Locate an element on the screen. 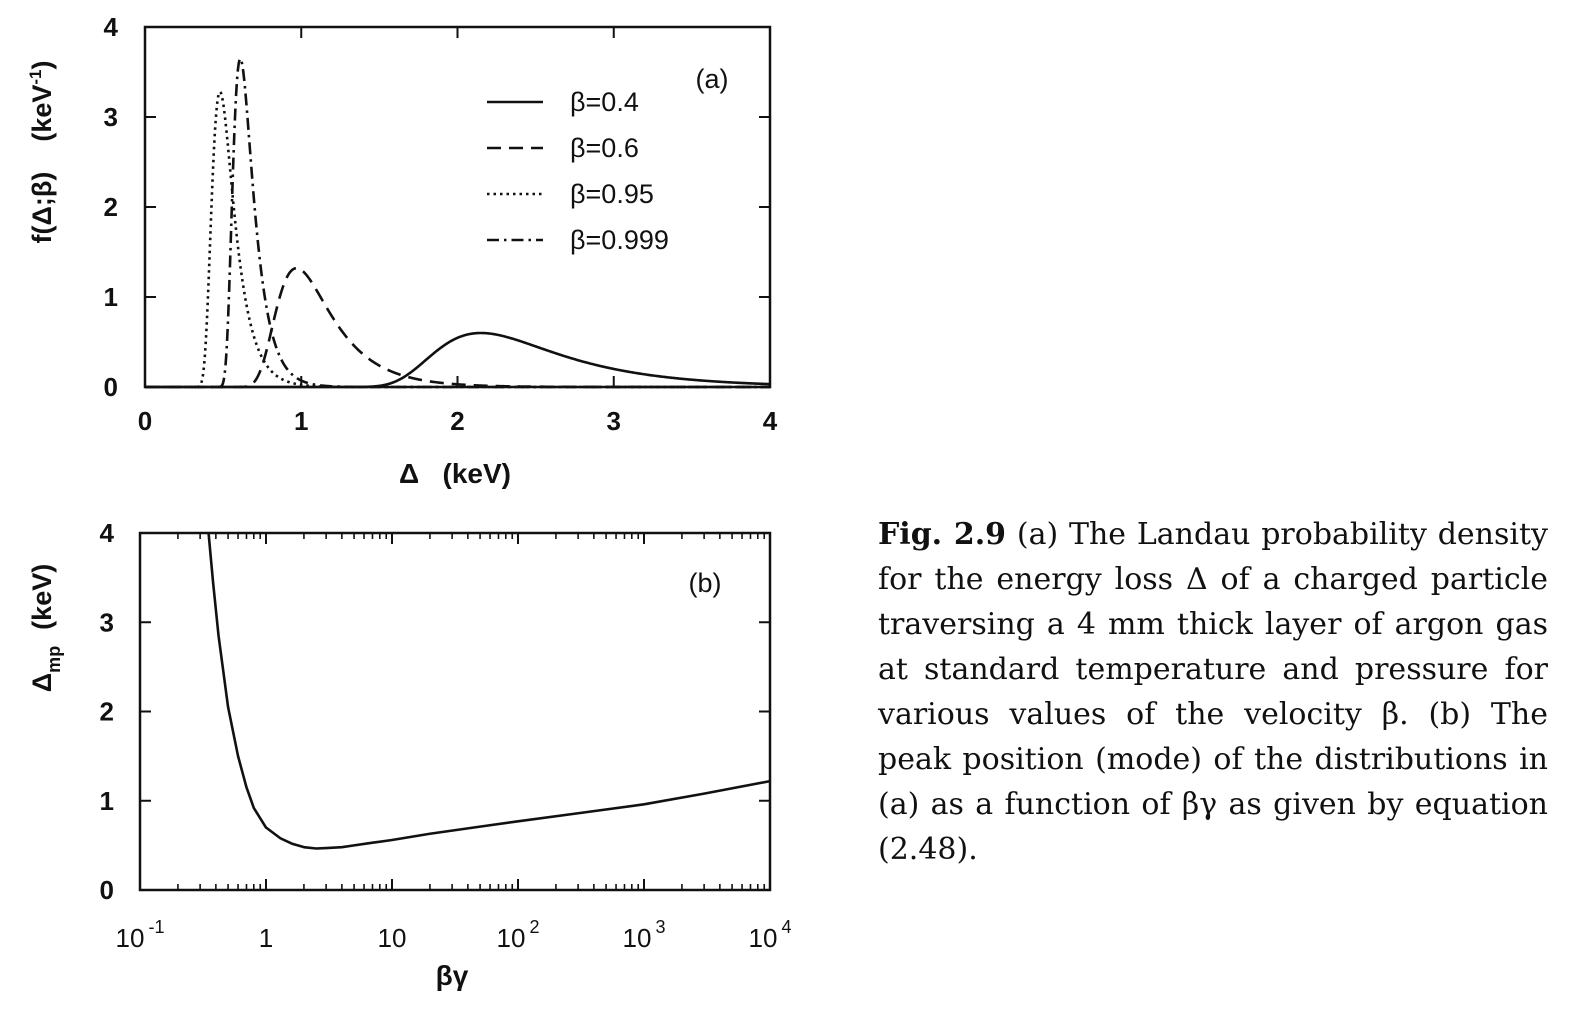  panel-b-frame is located at coordinates (455, 711).